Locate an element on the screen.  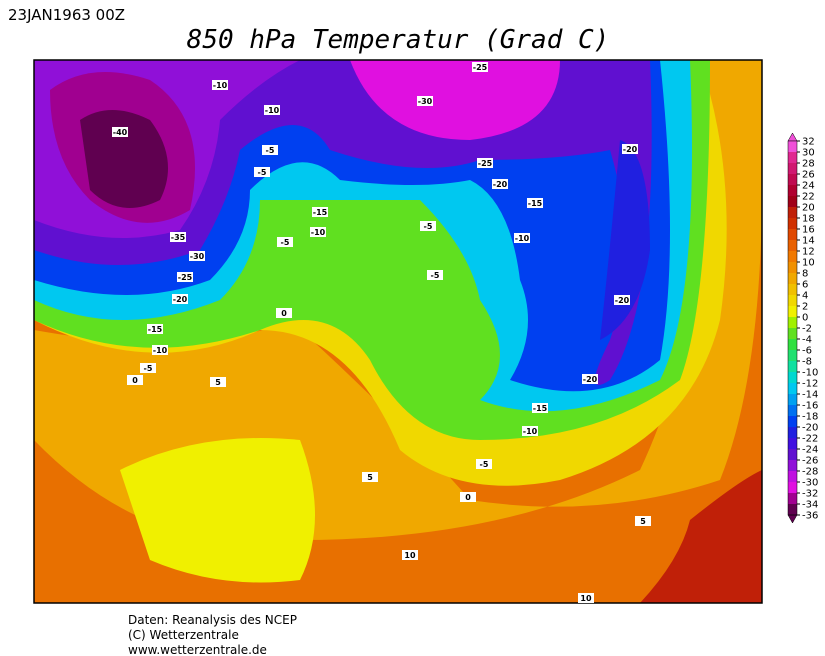
contour-label: -30 is located at coordinates (197, 256).